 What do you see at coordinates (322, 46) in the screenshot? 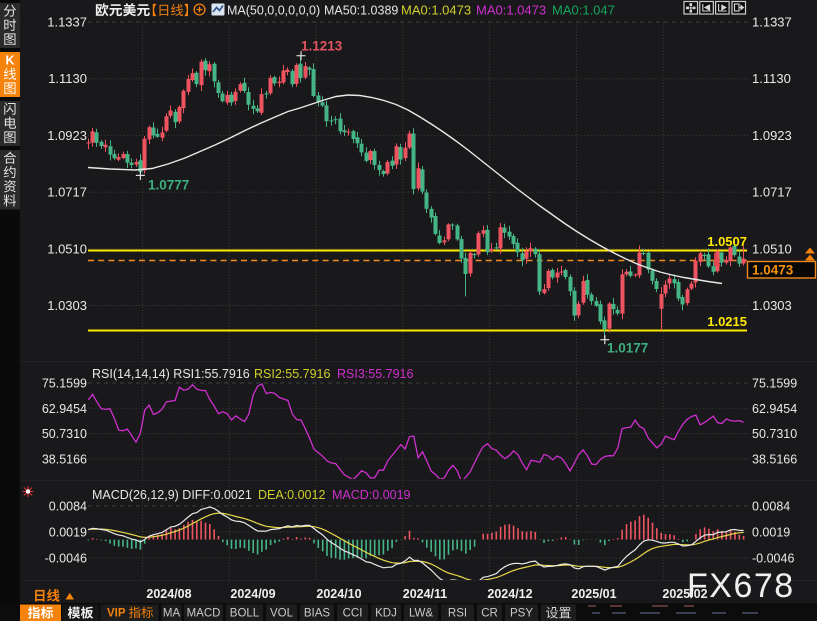
I see `svg-text: 1.1213` at bounding box center [322, 46].